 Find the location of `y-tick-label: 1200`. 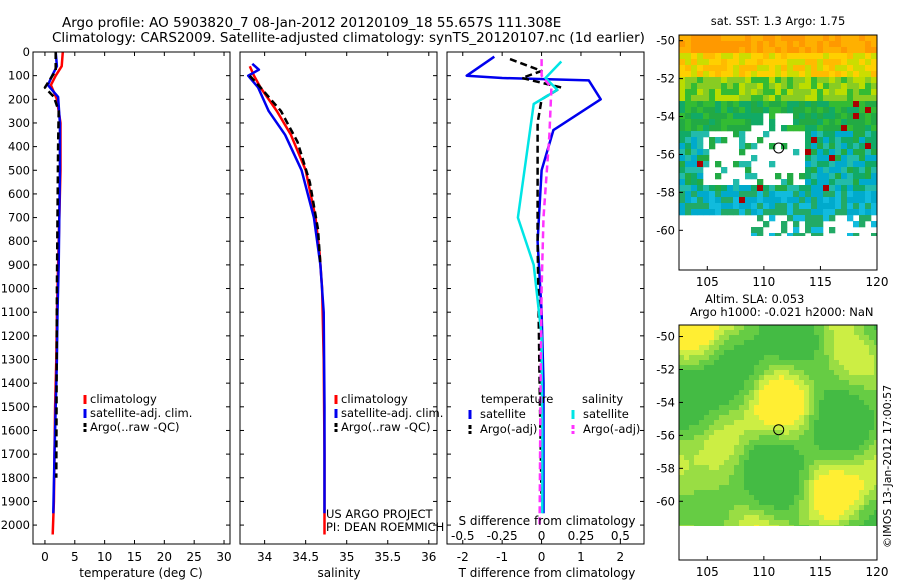

y-tick-label: 1200 is located at coordinates (15, 336).